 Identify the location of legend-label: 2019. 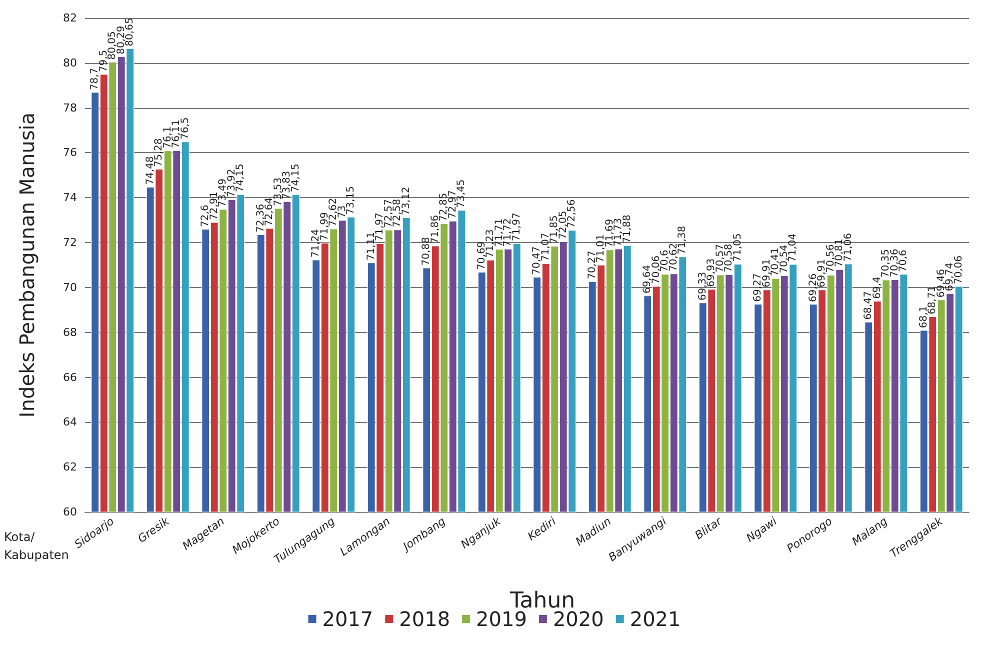
(501, 619).